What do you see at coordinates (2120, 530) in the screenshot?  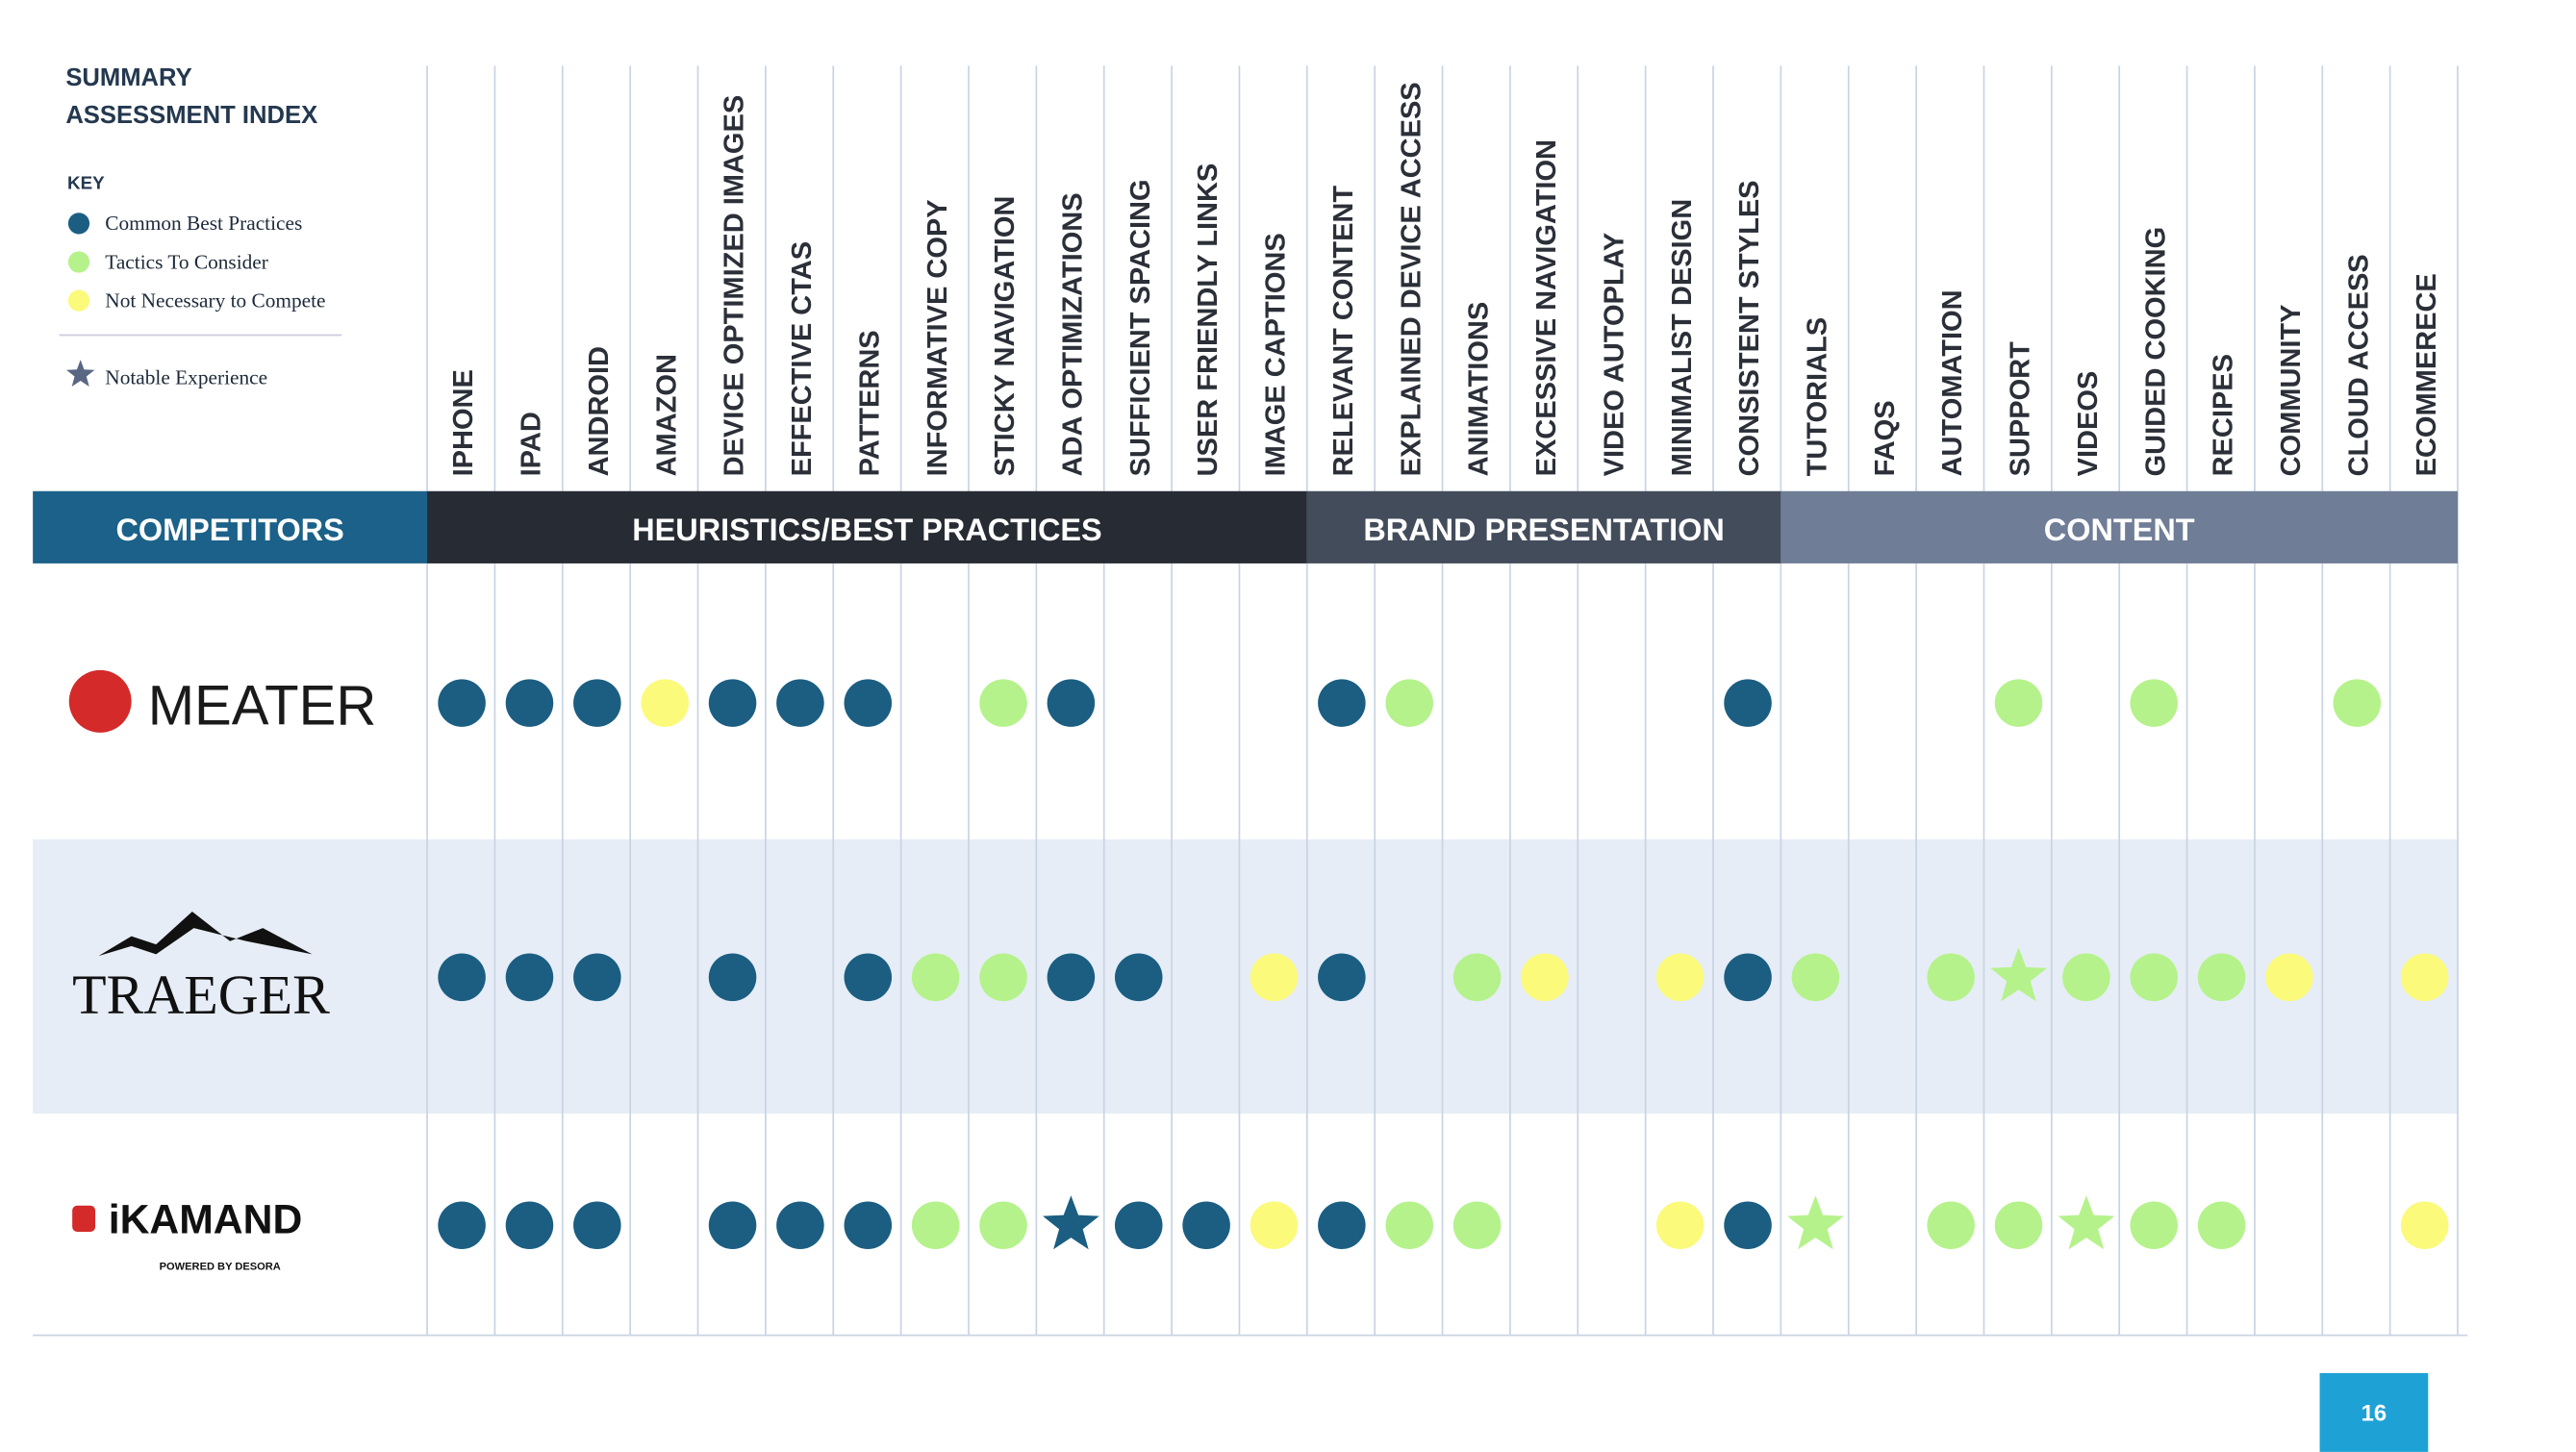 I see `group-label: CONTENT` at bounding box center [2120, 530].